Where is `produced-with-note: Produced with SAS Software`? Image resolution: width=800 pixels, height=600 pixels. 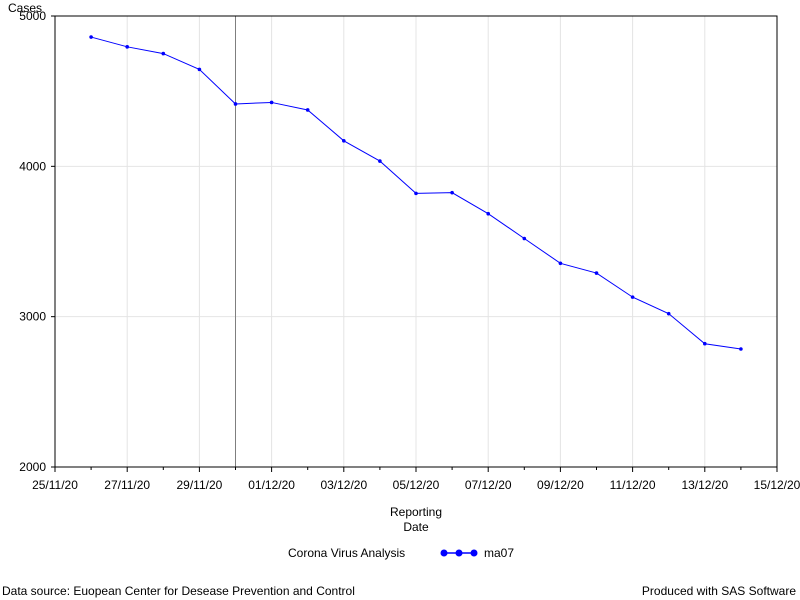 produced-with-note: Produced with SAS Software is located at coordinates (718, 591).